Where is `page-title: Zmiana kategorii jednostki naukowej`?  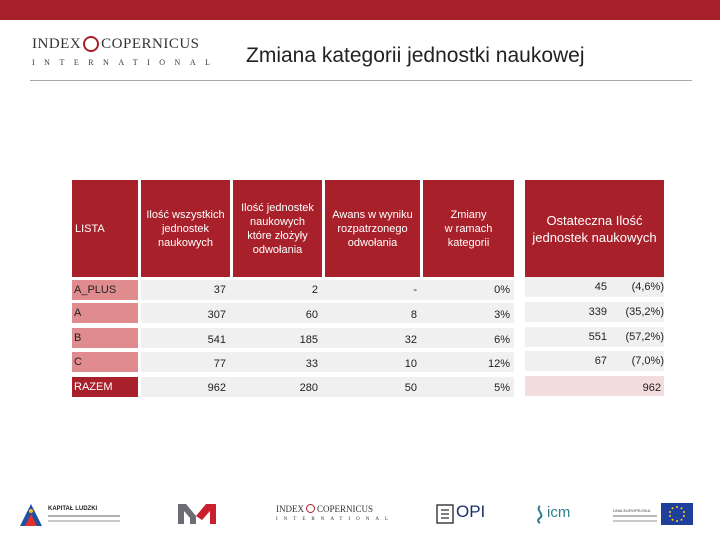
page-title: Zmiana kategorii jednostki naukowej is located at coordinates (415, 55).